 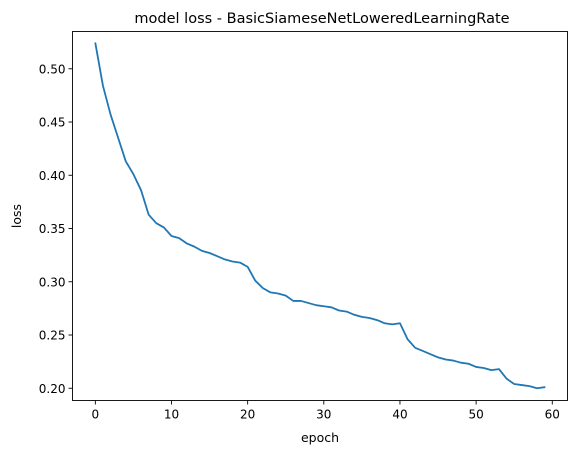 I want to click on y-tick-label: 0.35, so click(x=52, y=229).